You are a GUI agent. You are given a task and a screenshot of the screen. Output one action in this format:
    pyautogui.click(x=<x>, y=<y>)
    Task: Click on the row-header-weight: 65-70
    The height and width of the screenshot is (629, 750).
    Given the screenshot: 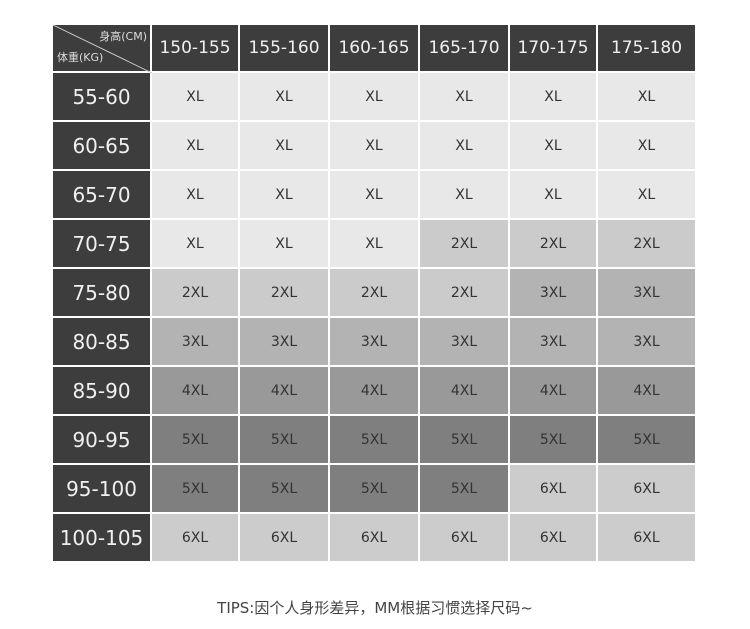 What is the action you would take?
    pyautogui.click(x=102, y=195)
    